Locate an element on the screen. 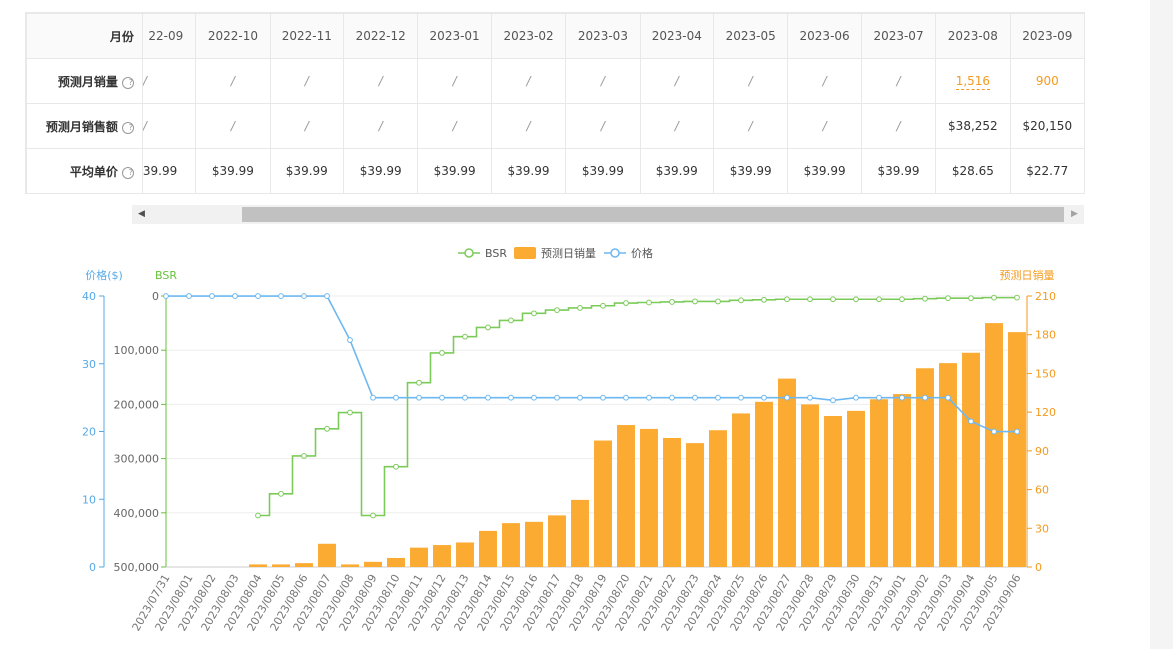 Image resolution: width=1173 pixels, height=649 pixels. month-header-cell: 2023-01 is located at coordinates (454, 36).